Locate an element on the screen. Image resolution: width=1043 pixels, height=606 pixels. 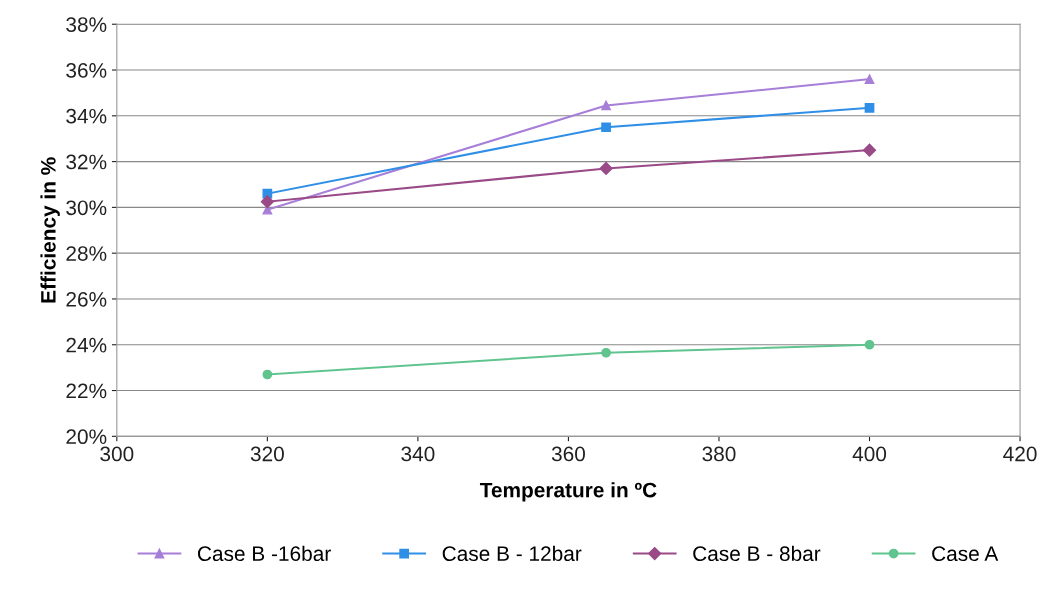
legend-label: Case B -16bar is located at coordinates (264, 553).